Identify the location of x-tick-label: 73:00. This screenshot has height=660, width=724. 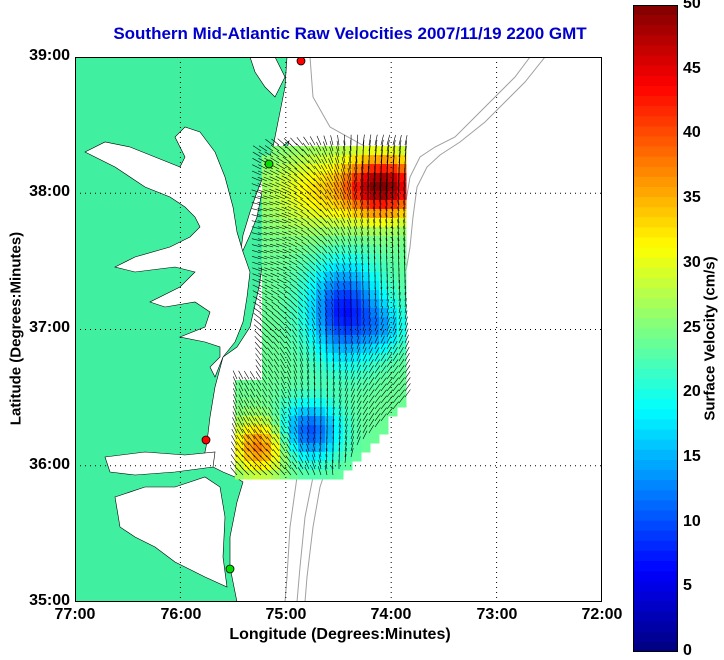
(497, 615).